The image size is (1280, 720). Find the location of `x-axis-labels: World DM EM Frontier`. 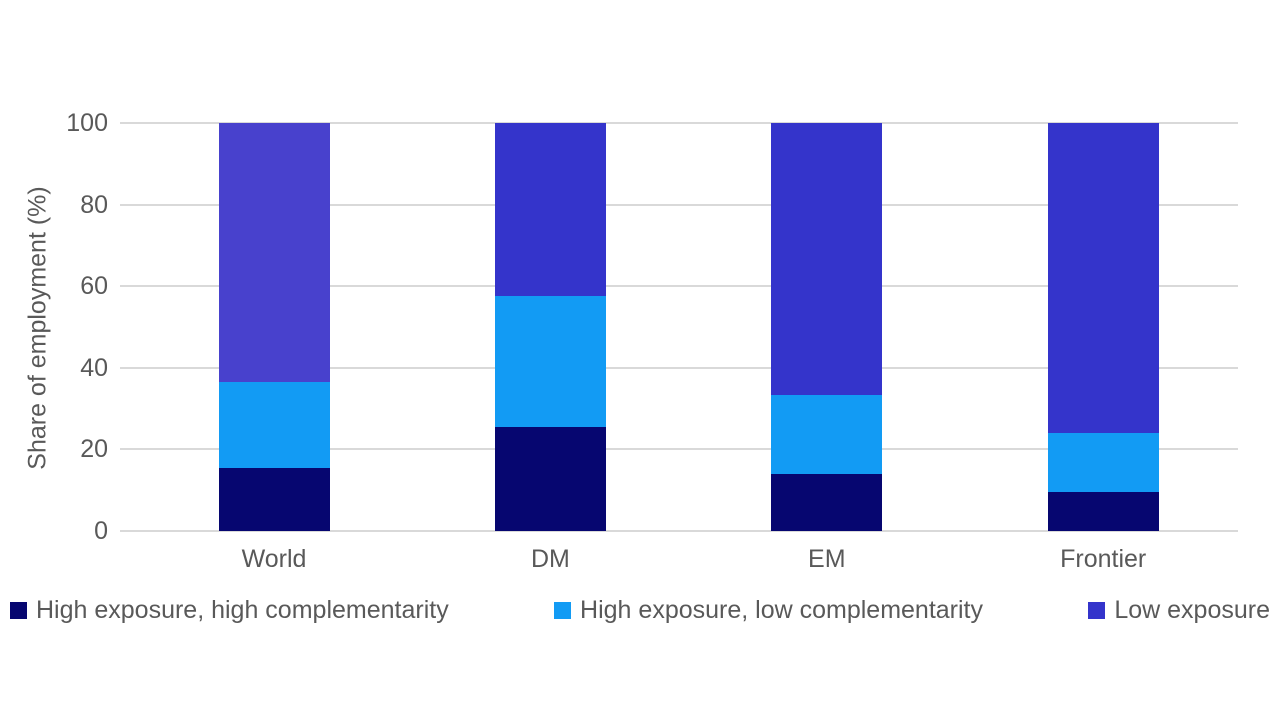

x-axis-labels: World DM EM Frontier is located at coordinates (679, 562).